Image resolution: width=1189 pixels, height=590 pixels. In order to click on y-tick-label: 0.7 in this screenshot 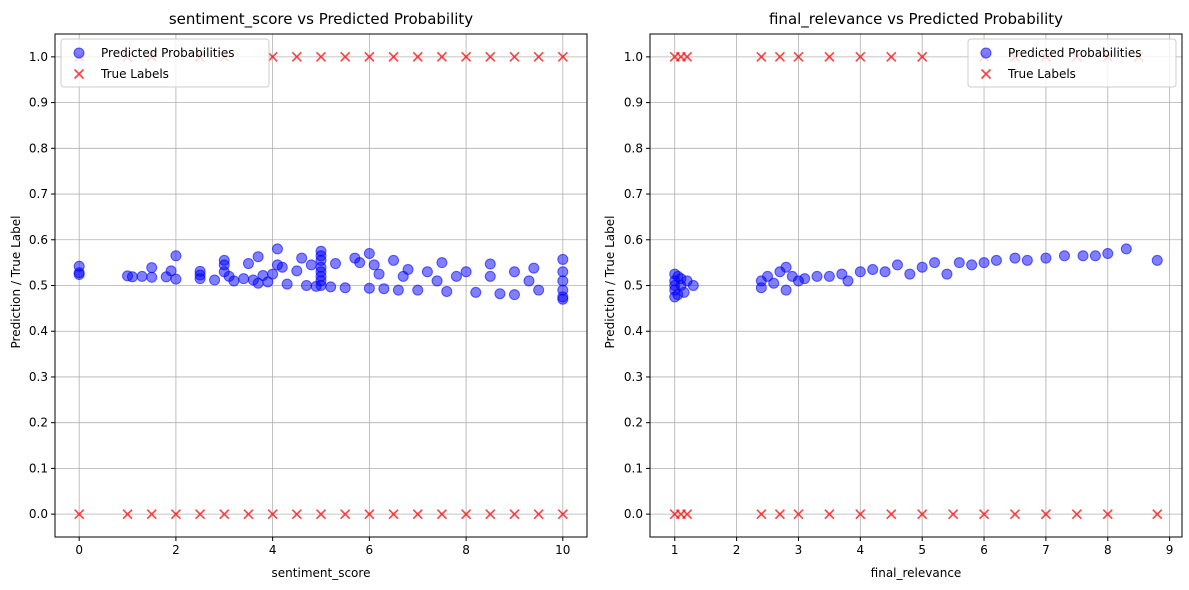, I will do `click(633, 194)`.